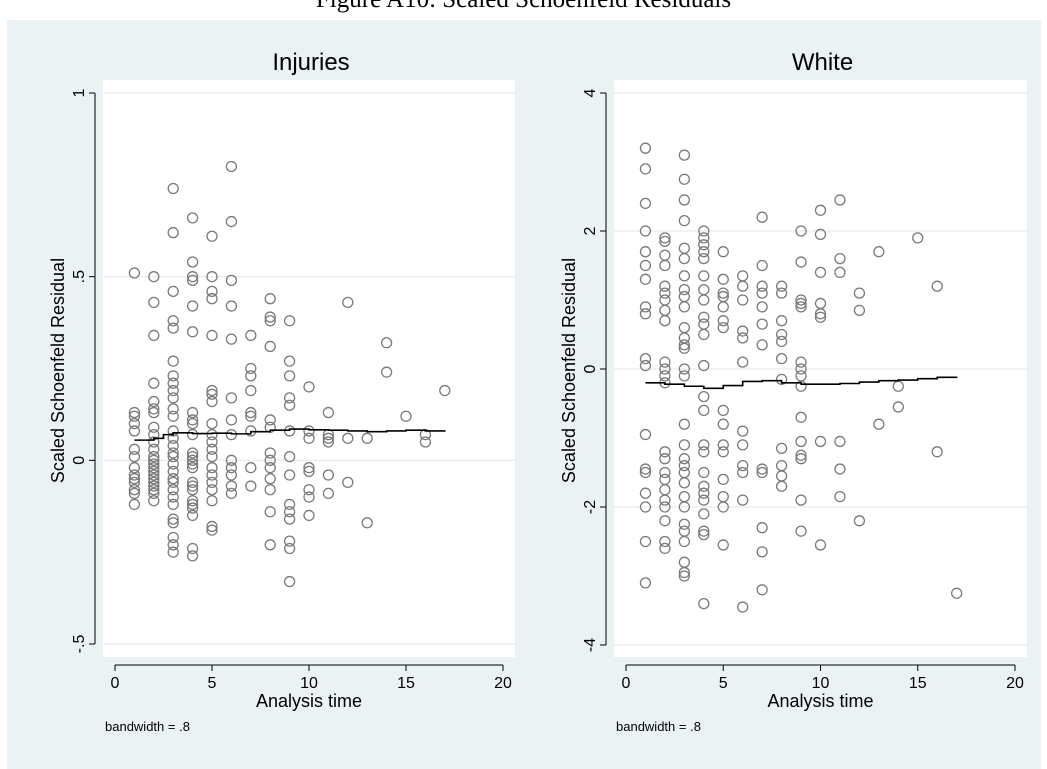  I want to click on x-tick-label: 5, so click(723, 683).